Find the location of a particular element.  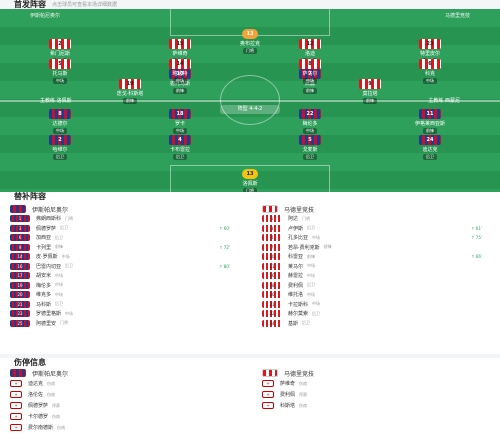

sub-player-row: 16 赫雷拉 中场 is located at coordinates (381, 276).